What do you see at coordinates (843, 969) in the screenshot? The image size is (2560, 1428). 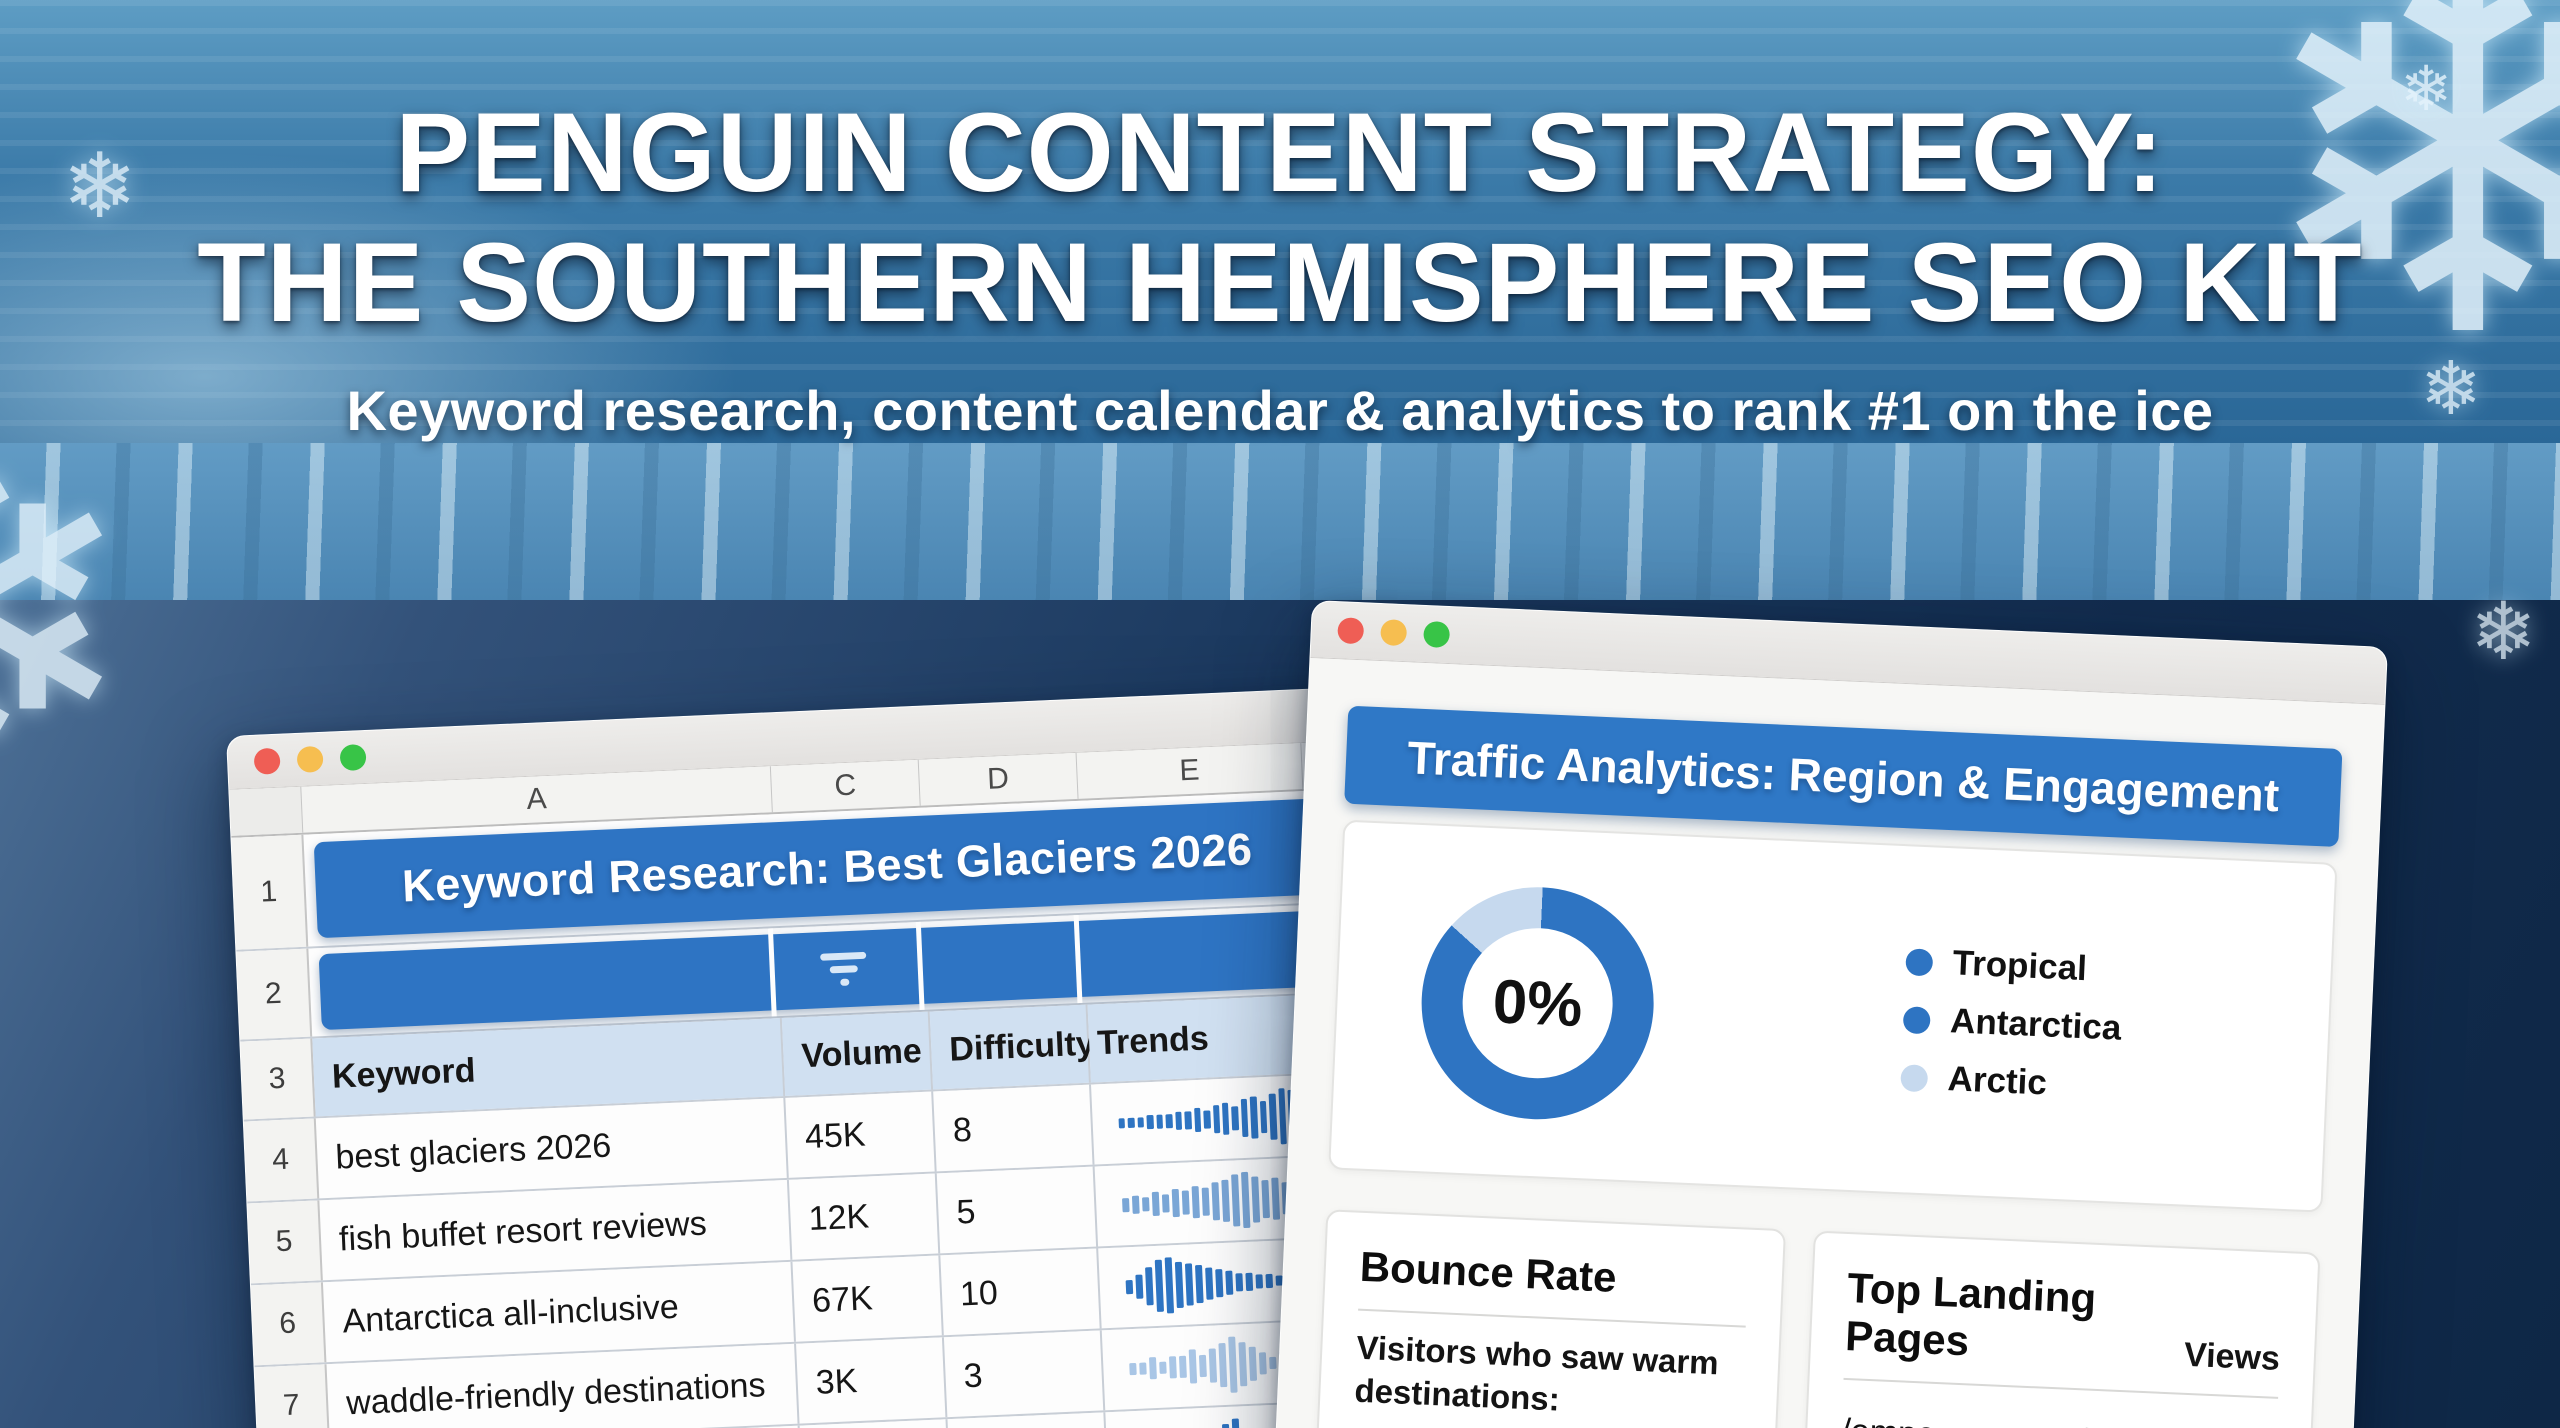 I see `filter-icon` at bounding box center [843, 969].